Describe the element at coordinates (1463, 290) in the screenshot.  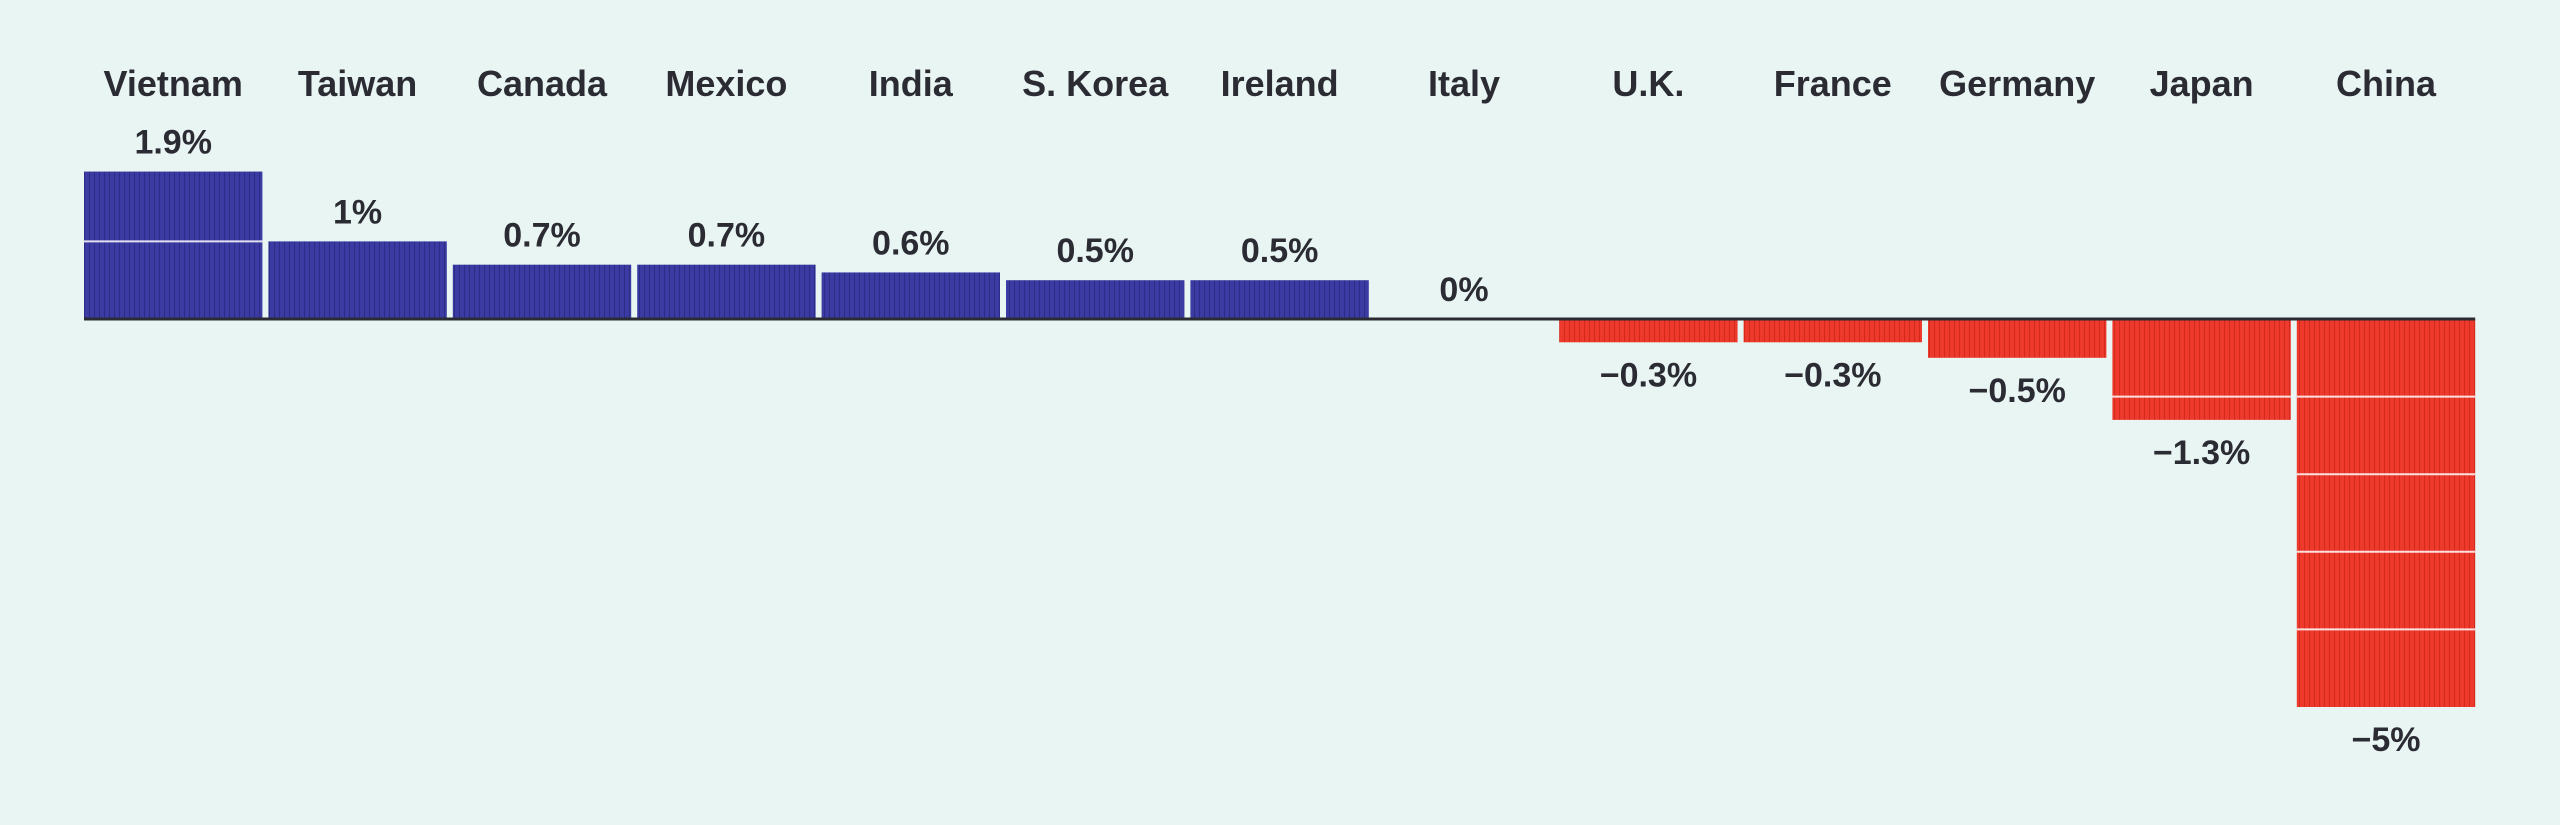
I see `value-label-italy: 0%` at that location.